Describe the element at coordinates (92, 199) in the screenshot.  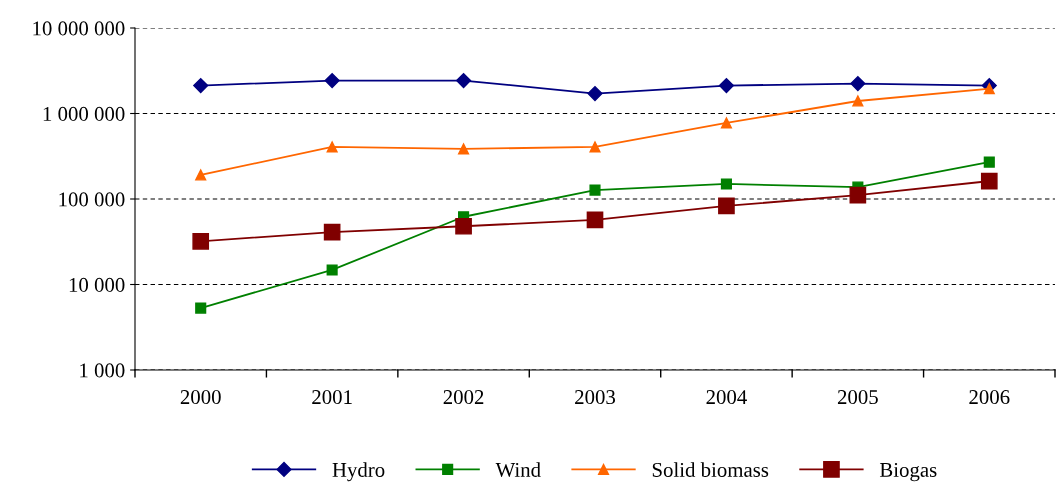
I see `y-tick-label: 100 000` at that location.